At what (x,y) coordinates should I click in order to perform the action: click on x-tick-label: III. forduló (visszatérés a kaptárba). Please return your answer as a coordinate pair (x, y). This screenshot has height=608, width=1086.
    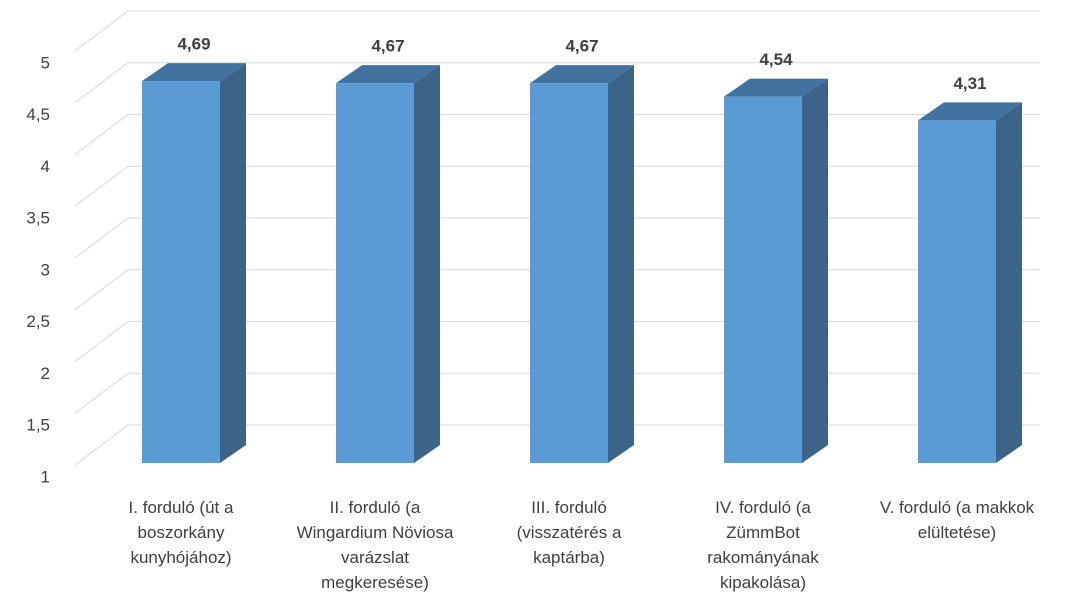
    Looking at the image, I should click on (569, 532).